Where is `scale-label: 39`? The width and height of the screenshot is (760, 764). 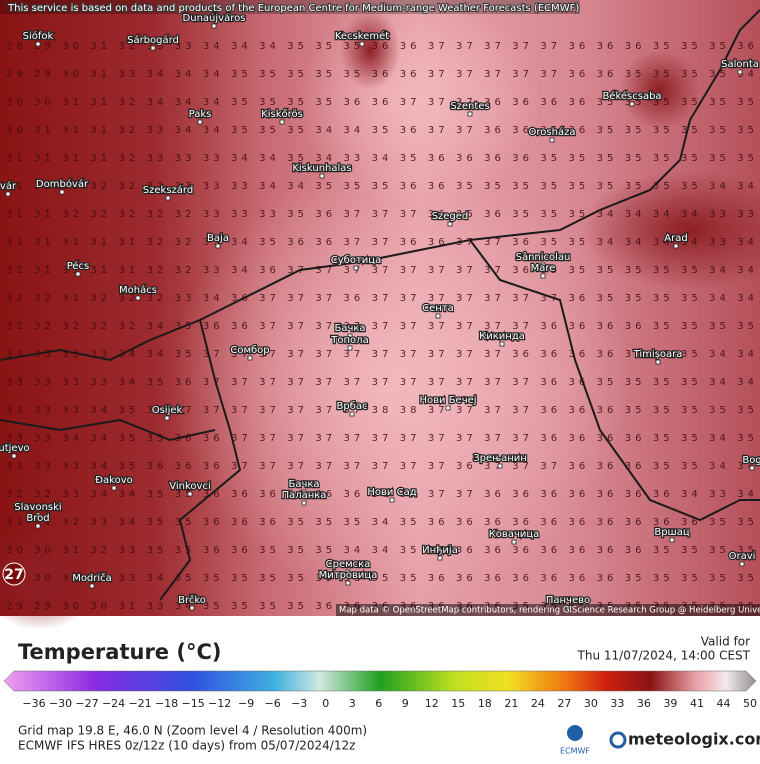
scale-label: 39 is located at coordinates (670, 703).